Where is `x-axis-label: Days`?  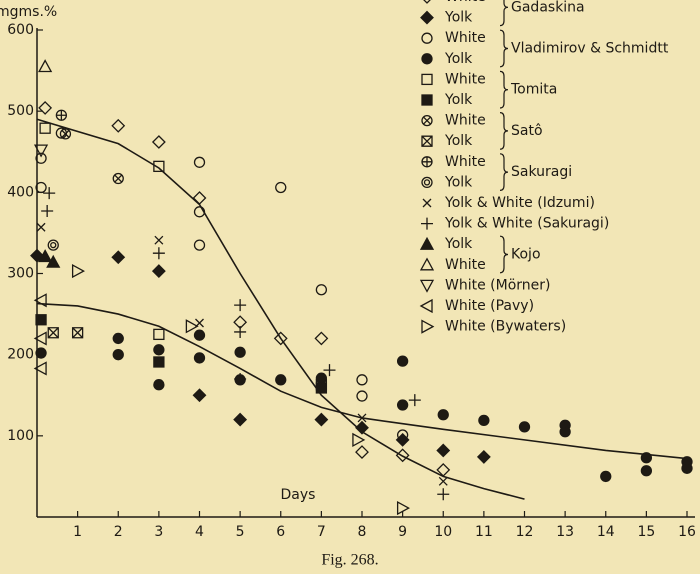 x-axis-label: Days is located at coordinates (298, 495).